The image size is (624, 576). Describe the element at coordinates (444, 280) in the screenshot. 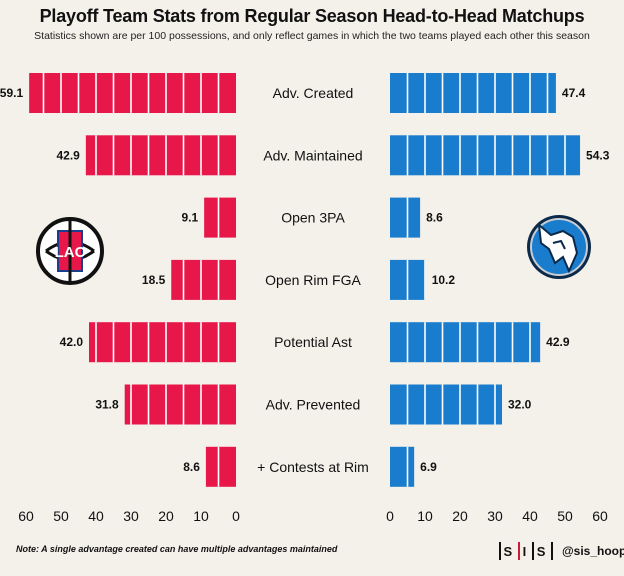

I see `right-value-label: 10.2` at that location.